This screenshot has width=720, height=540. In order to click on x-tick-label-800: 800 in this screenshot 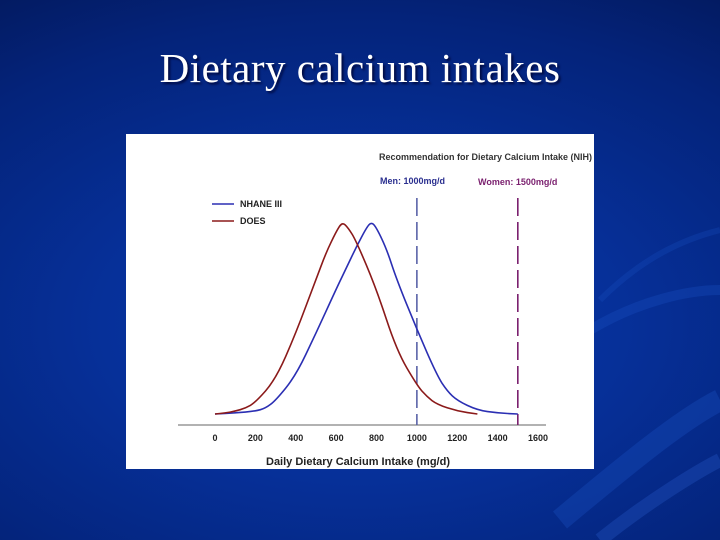, I will do `click(376, 438)`.